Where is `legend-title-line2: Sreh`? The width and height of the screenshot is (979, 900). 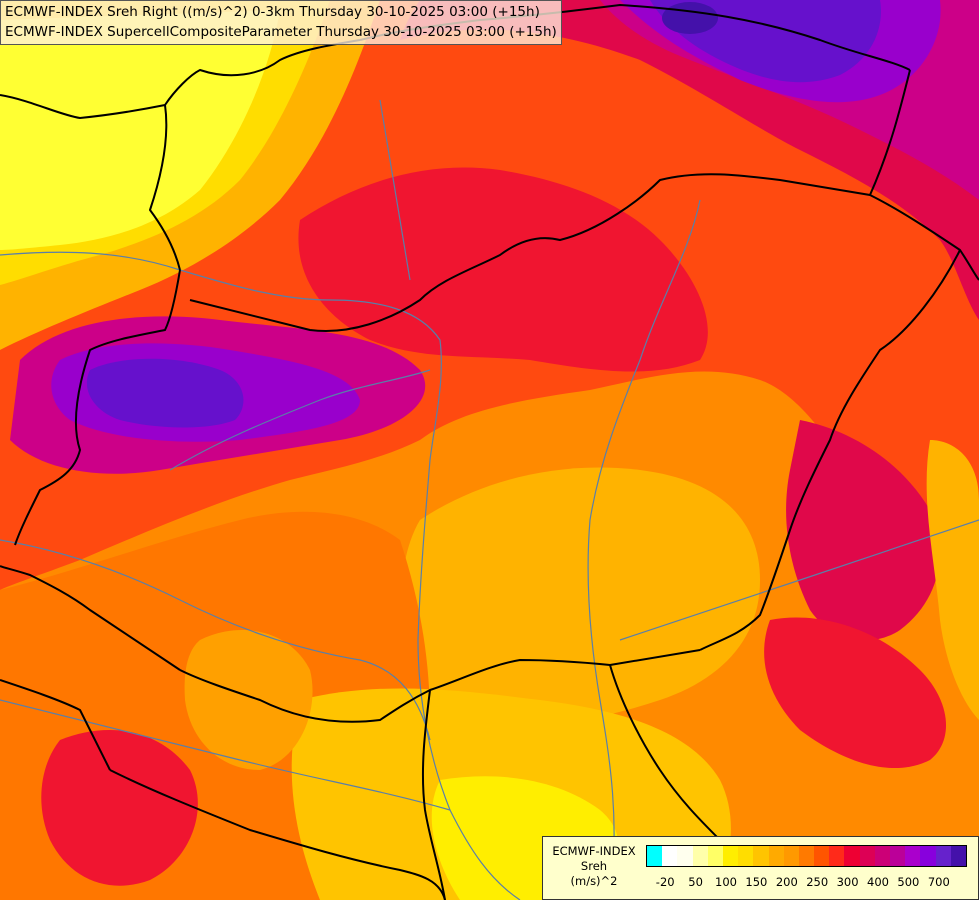
legend-title-line2: Sreh is located at coordinates (594, 866).